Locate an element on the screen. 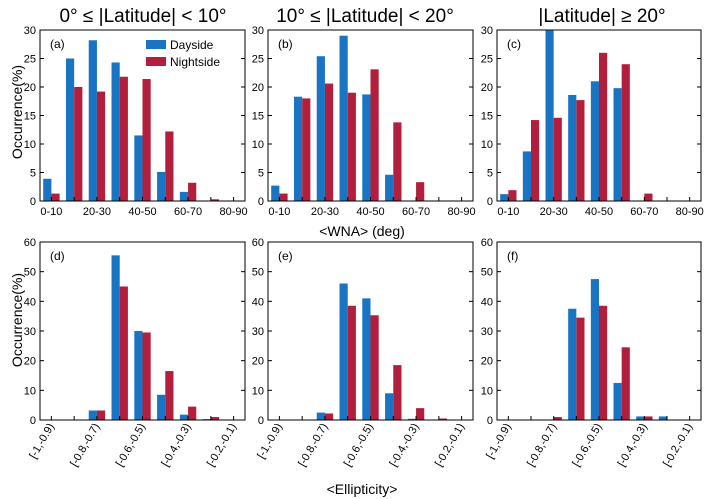 The height and width of the screenshot is (499, 725). y-axis-label-top: Occurrence(%) is located at coordinates (17, 112).